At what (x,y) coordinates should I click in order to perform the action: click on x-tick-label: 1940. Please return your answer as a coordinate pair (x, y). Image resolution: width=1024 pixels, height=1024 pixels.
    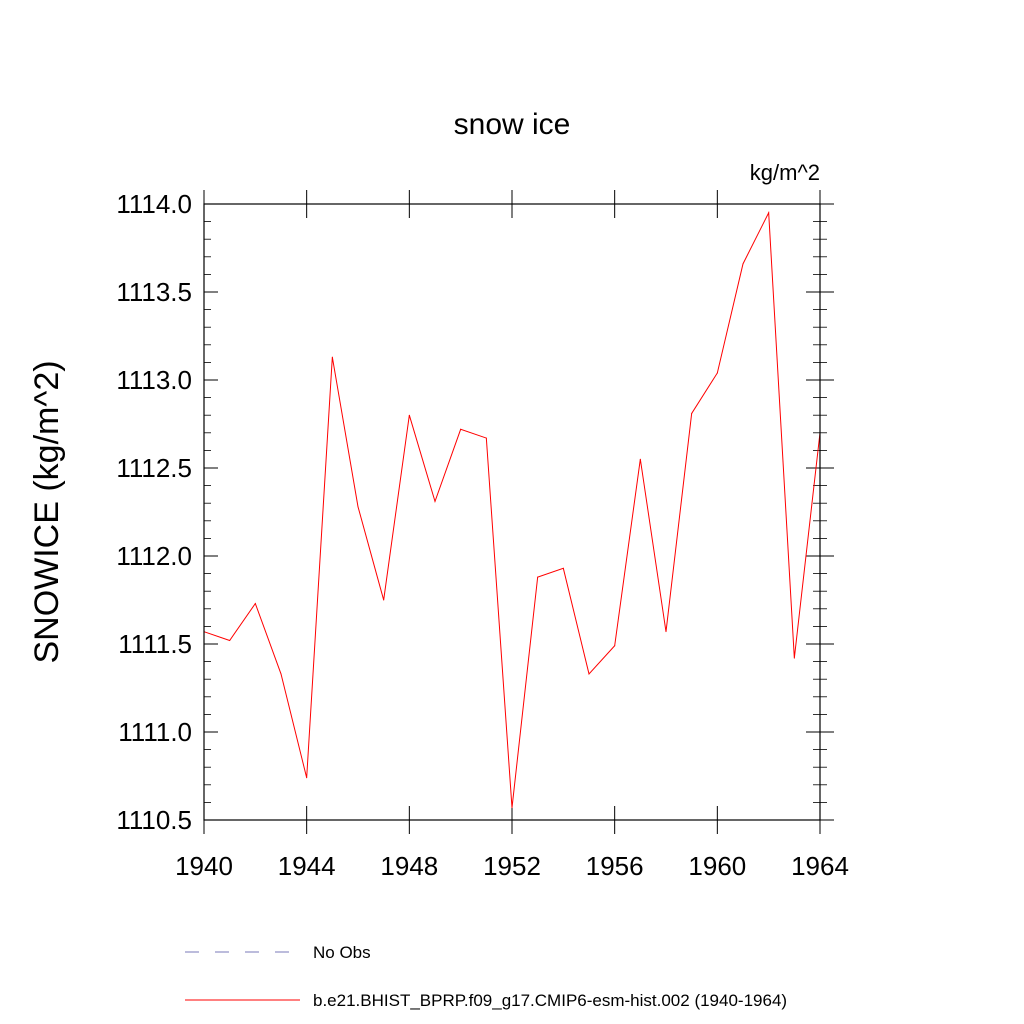
    Looking at the image, I should click on (204, 866).